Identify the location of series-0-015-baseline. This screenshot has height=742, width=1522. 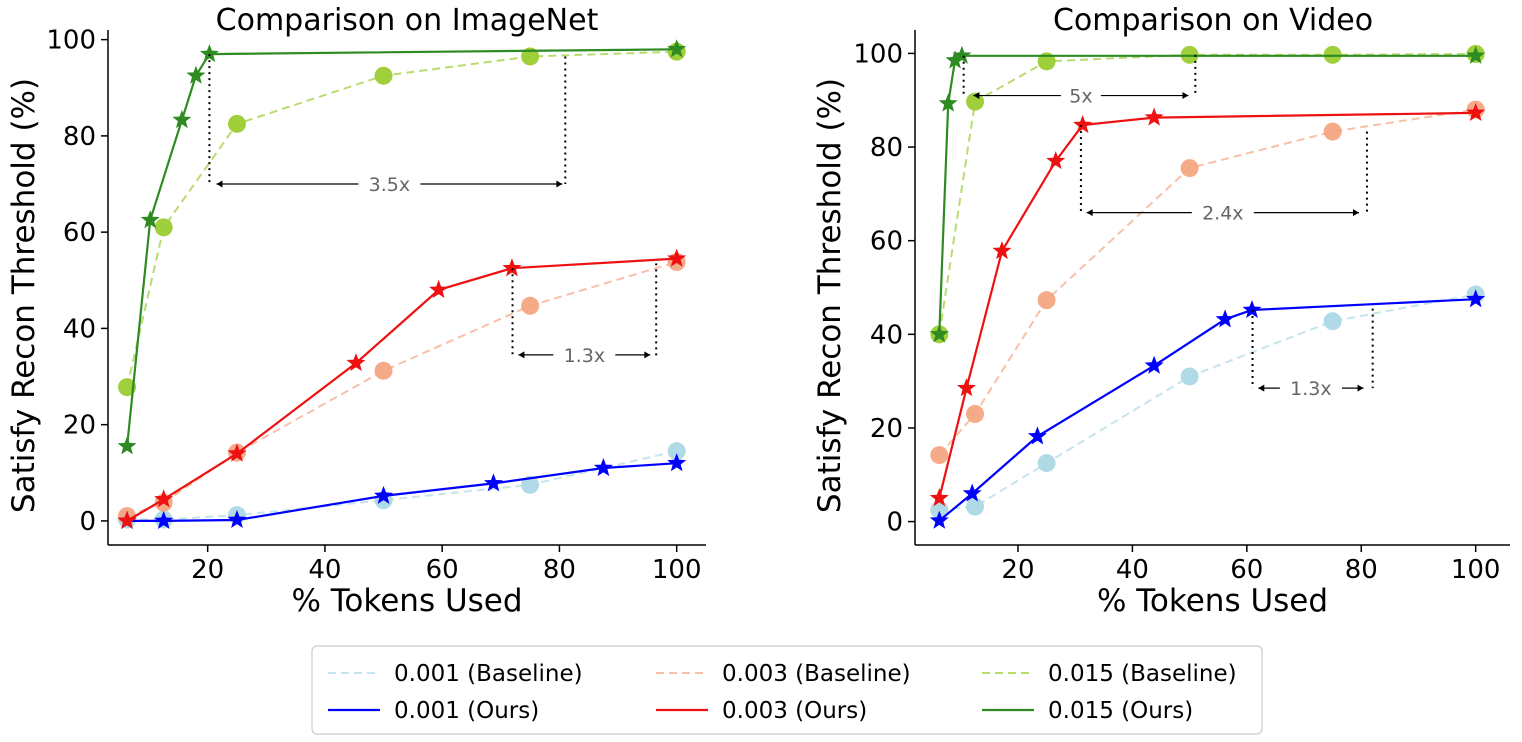
(1207, 194).